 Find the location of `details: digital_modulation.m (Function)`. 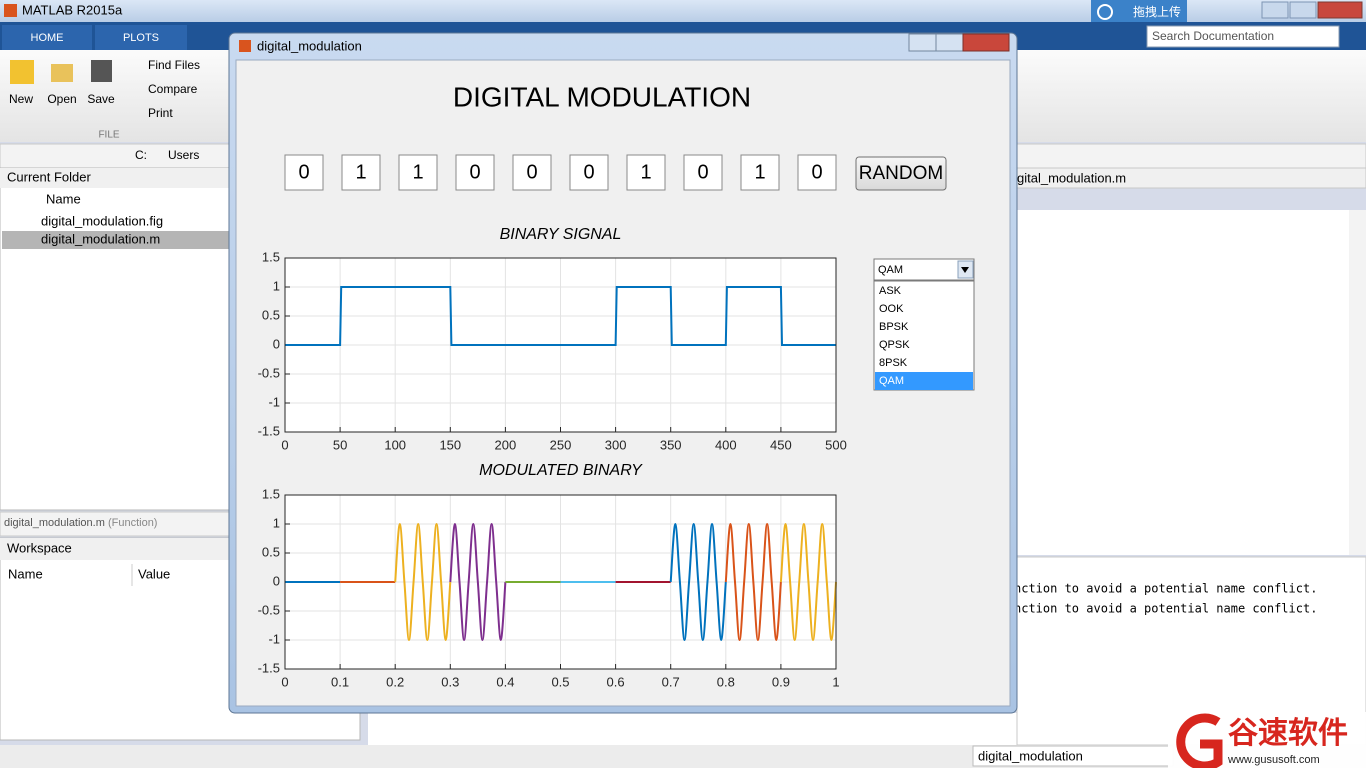

details: digital_modulation.m (Function) is located at coordinates (80, 523).